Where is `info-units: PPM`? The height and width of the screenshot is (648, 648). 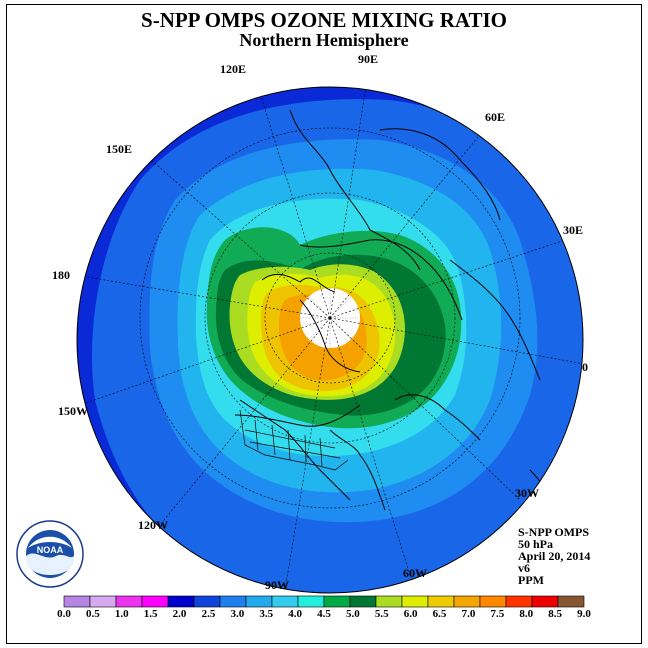 info-units: PPM is located at coordinates (531, 580).